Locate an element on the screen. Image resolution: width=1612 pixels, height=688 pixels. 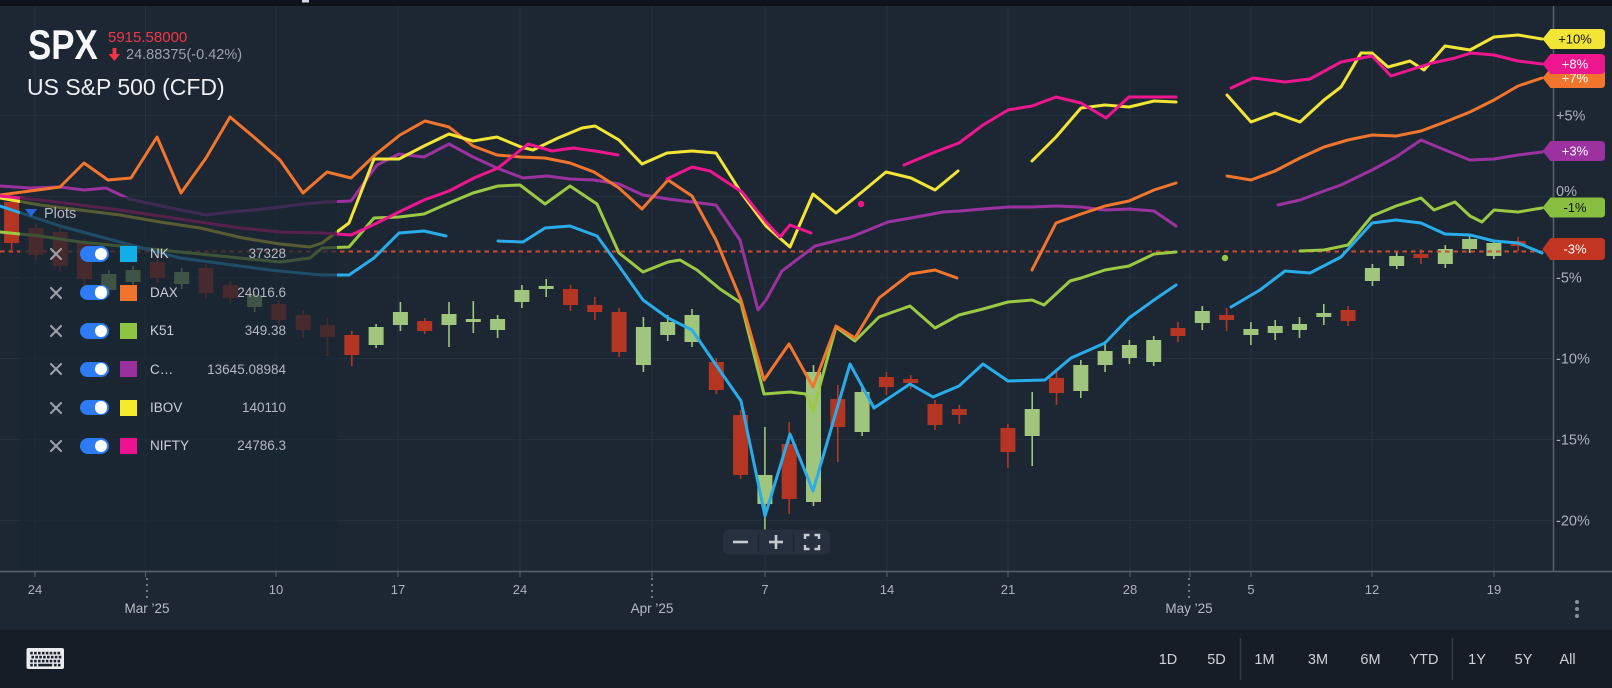
svg-text: 5 is located at coordinates (1250, 589).